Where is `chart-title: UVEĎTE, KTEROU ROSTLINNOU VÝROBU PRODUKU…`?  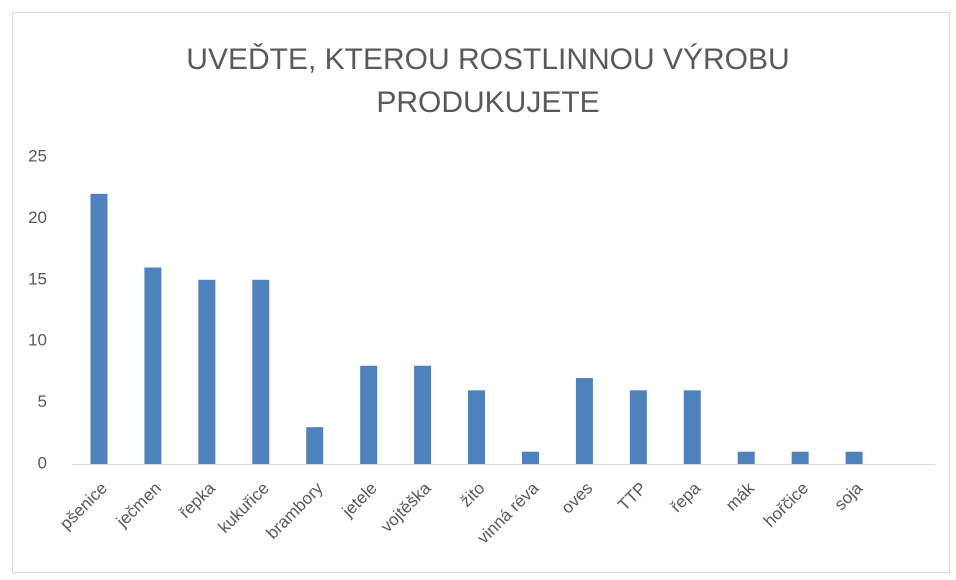
chart-title: UVEĎTE, KTEROU ROSTLINNOU VÝROBU PRODUKU… is located at coordinates (488, 81).